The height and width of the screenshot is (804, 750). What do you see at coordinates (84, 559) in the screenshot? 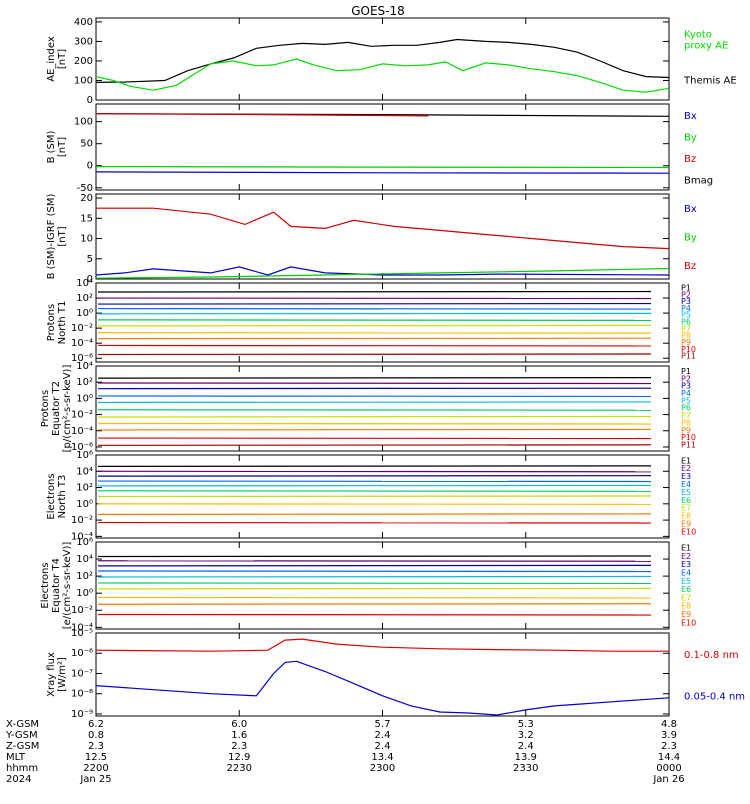
I see `y-tick-label: 10⁴` at bounding box center [84, 559].